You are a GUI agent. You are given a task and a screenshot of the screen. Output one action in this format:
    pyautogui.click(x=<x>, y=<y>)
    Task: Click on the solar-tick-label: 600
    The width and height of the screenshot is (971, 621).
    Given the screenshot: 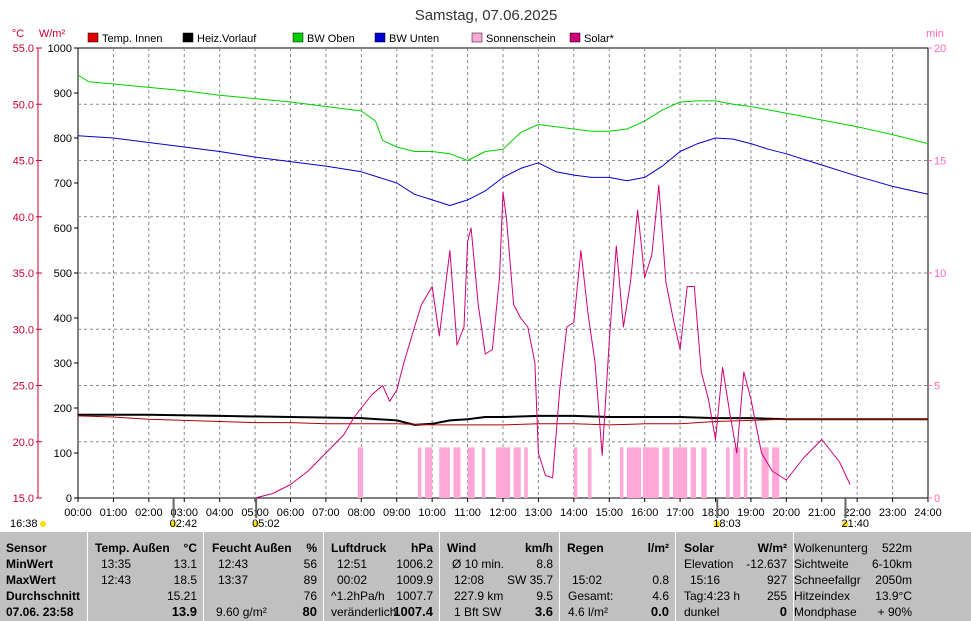 What is the action you would take?
    pyautogui.click(x=63, y=229)
    